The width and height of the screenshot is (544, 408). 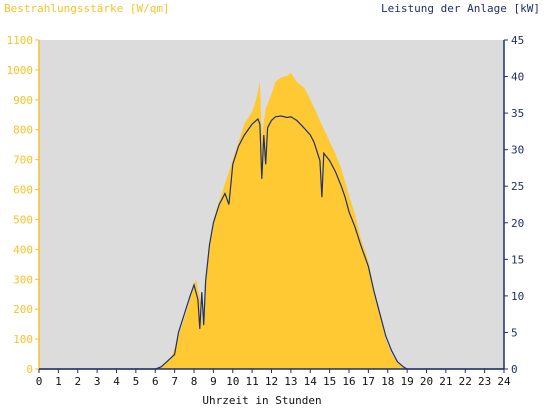 What do you see at coordinates (174, 381) in the screenshot?
I see `x-tick-label: 7` at bounding box center [174, 381].